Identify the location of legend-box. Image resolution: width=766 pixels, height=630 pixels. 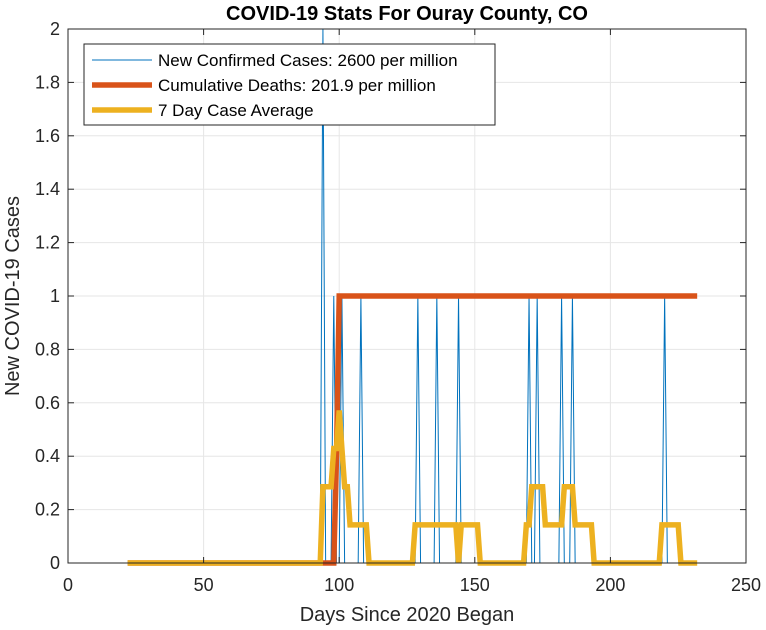
(289, 84).